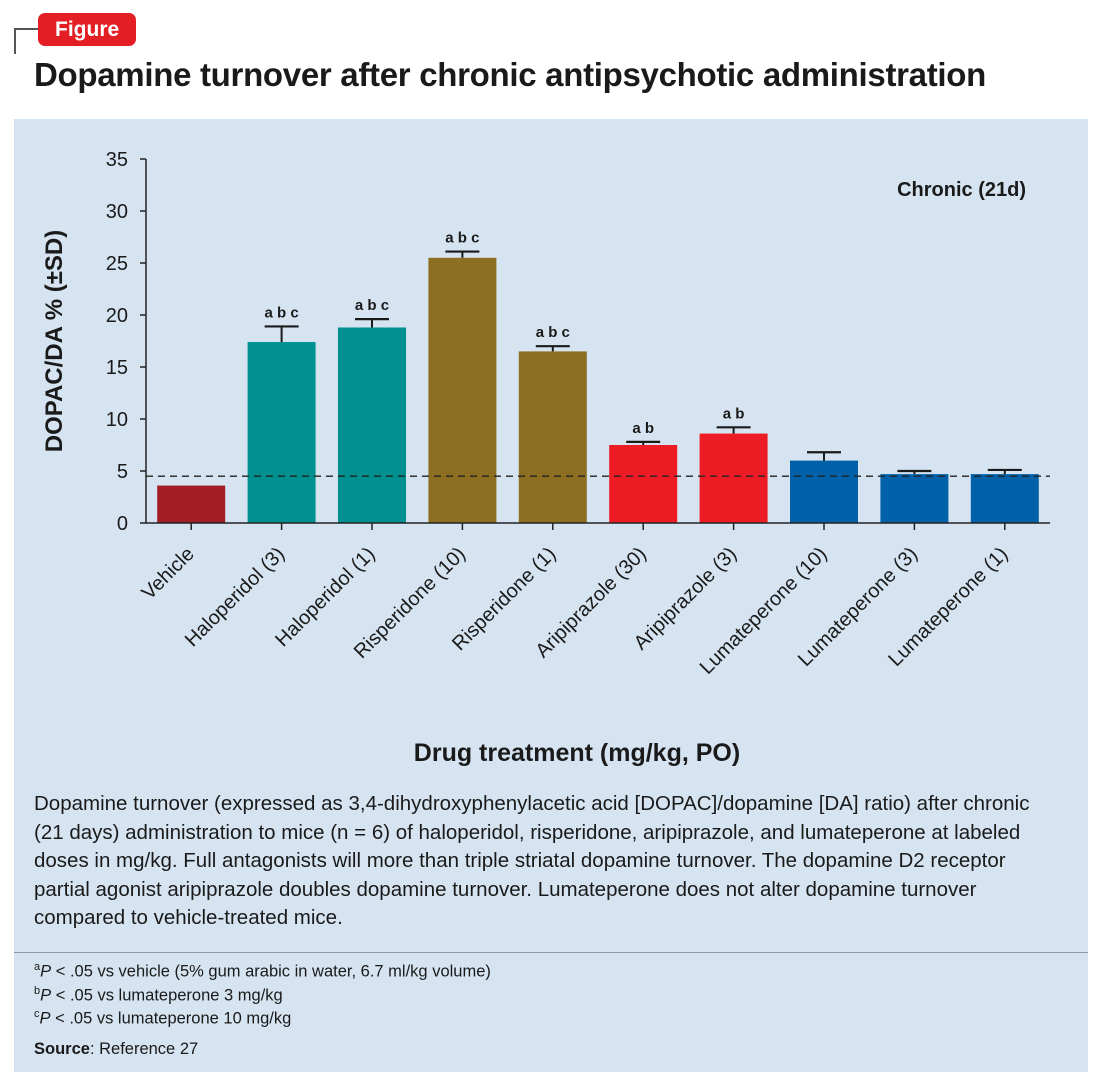 The width and height of the screenshot is (1100, 1080). I want to click on footnote-divider, so click(551, 952).